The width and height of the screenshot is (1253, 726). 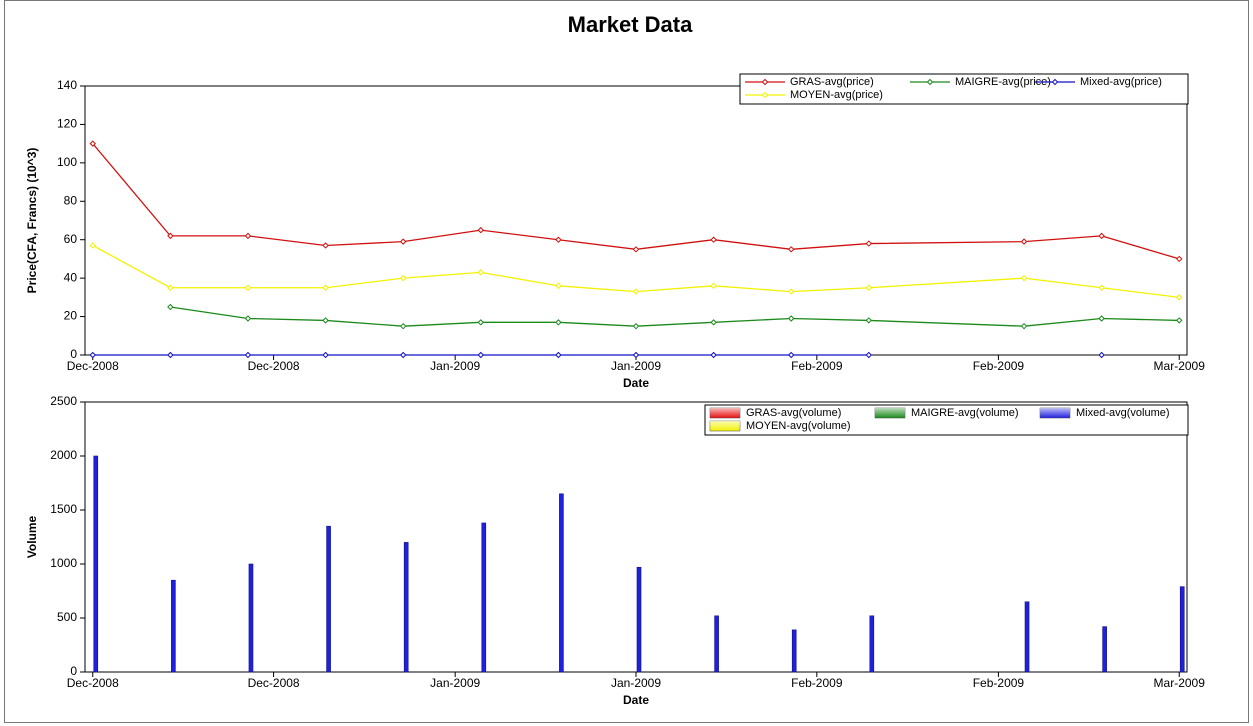 What do you see at coordinates (793, 413) in the screenshot?
I see `legend-label: GRAS-avg(volume)` at bounding box center [793, 413].